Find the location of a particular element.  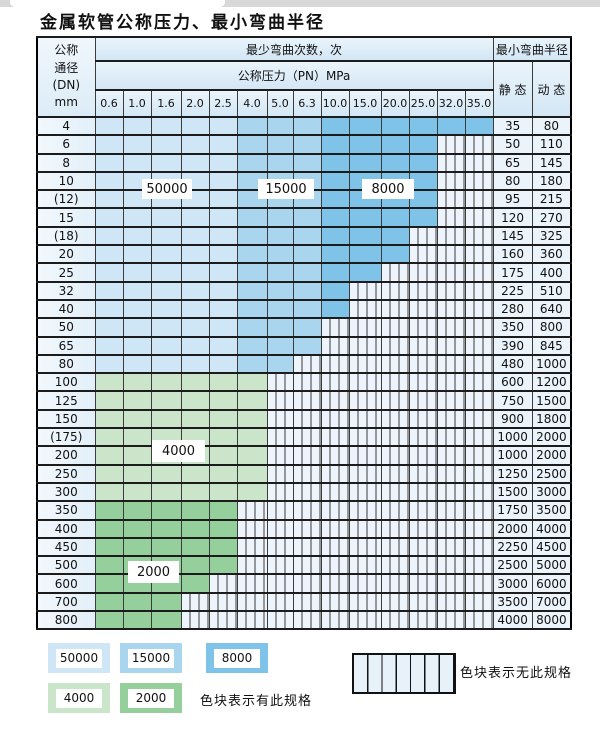

static-radius-value: 35 is located at coordinates (512, 126).